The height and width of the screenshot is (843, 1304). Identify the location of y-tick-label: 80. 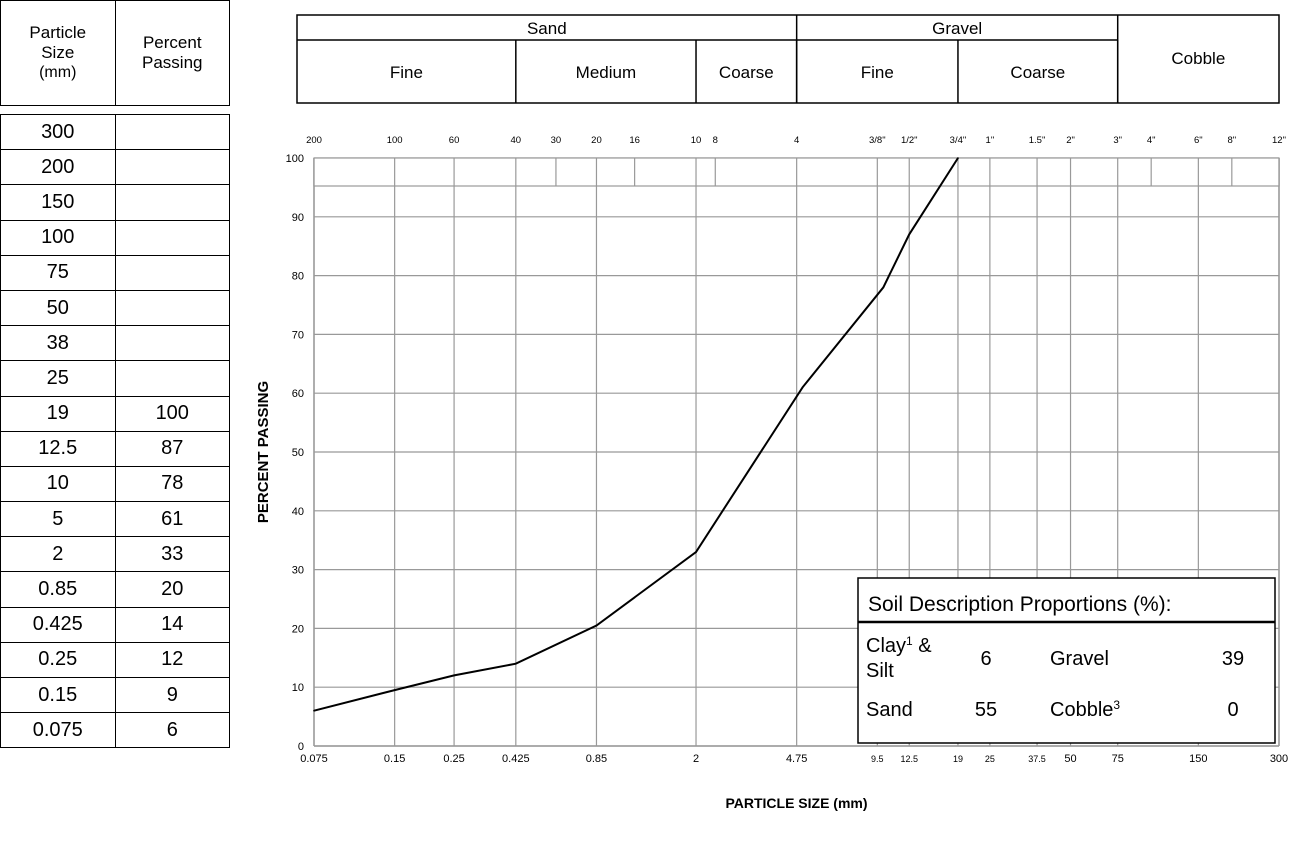
(298, 277).